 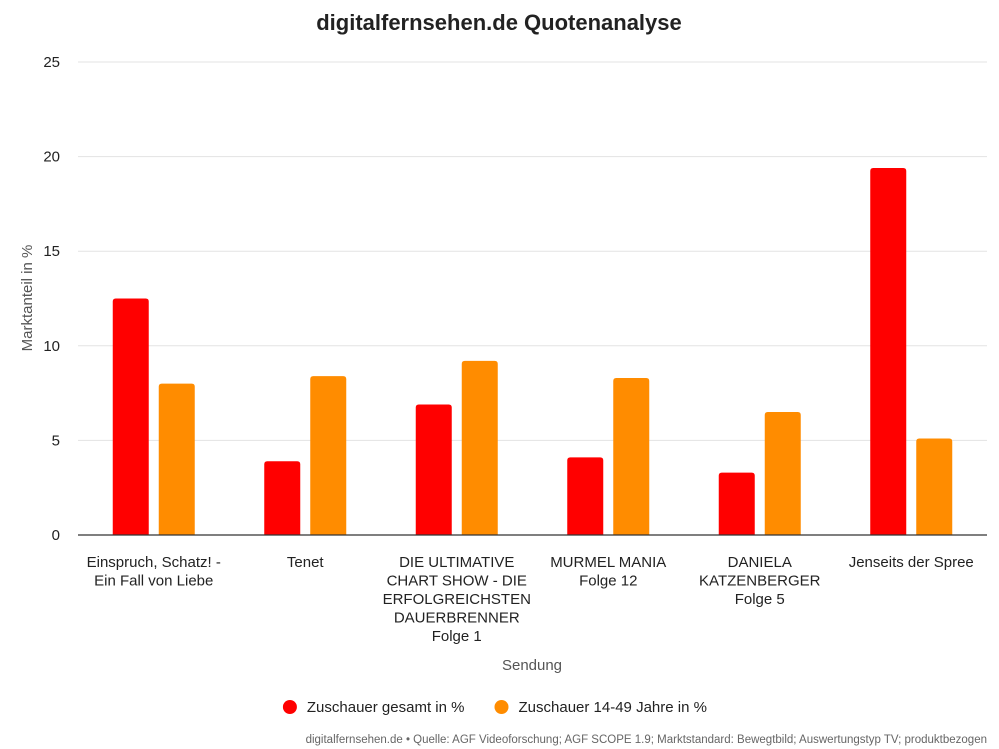 I want to click on y-axis-ticks: 0 5 10 15 20 25, so click(x=51, y=299).